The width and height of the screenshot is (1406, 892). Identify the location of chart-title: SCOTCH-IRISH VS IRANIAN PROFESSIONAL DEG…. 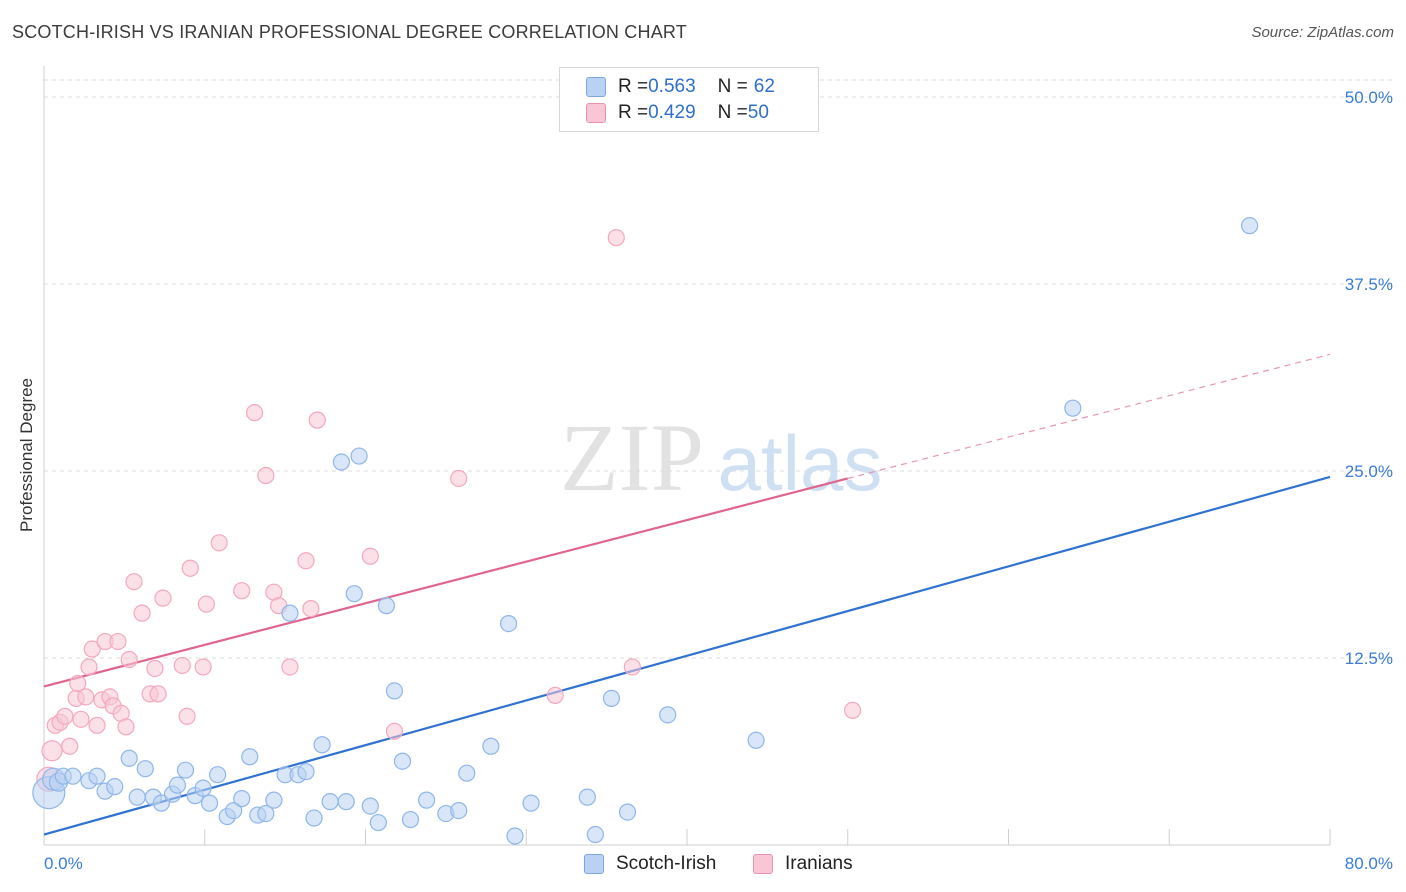
(349, 32).